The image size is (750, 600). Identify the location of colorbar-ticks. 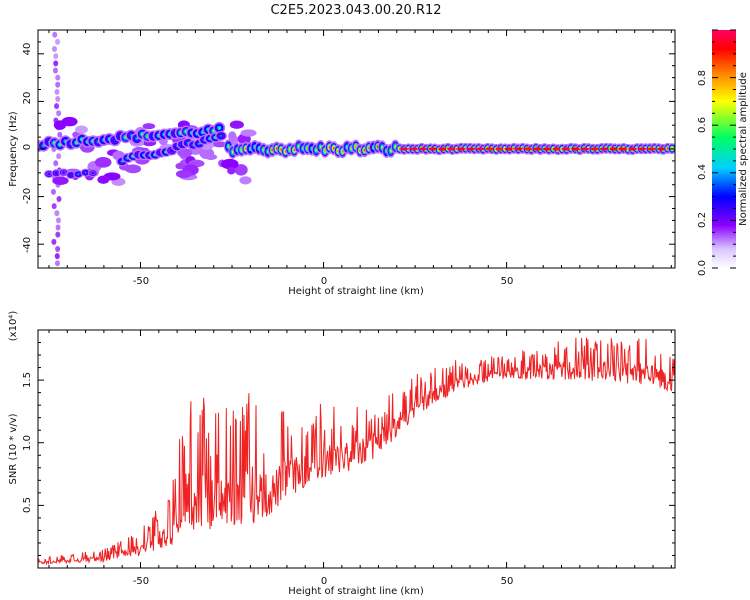
(724, 149).